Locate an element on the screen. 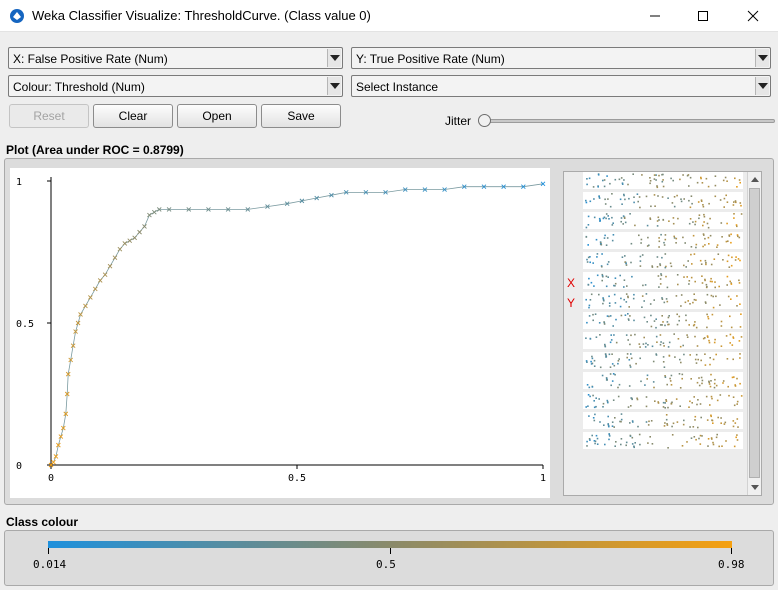  jitter-slider-handle is located at coordinates (484, 120).